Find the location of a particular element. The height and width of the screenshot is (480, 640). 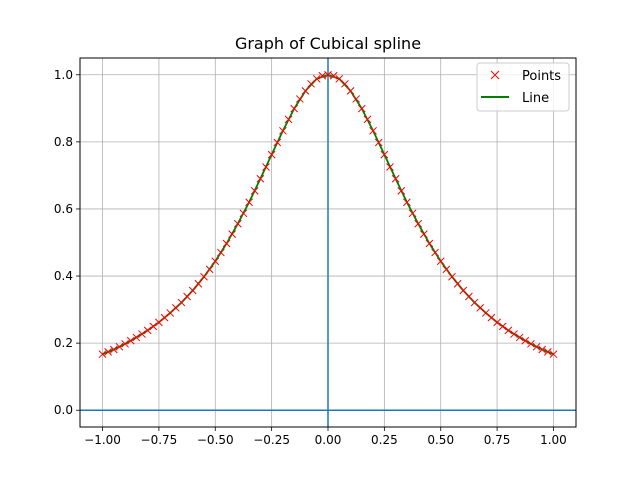

x-tick-label: −0.75 is located at coordinates (159, 440).